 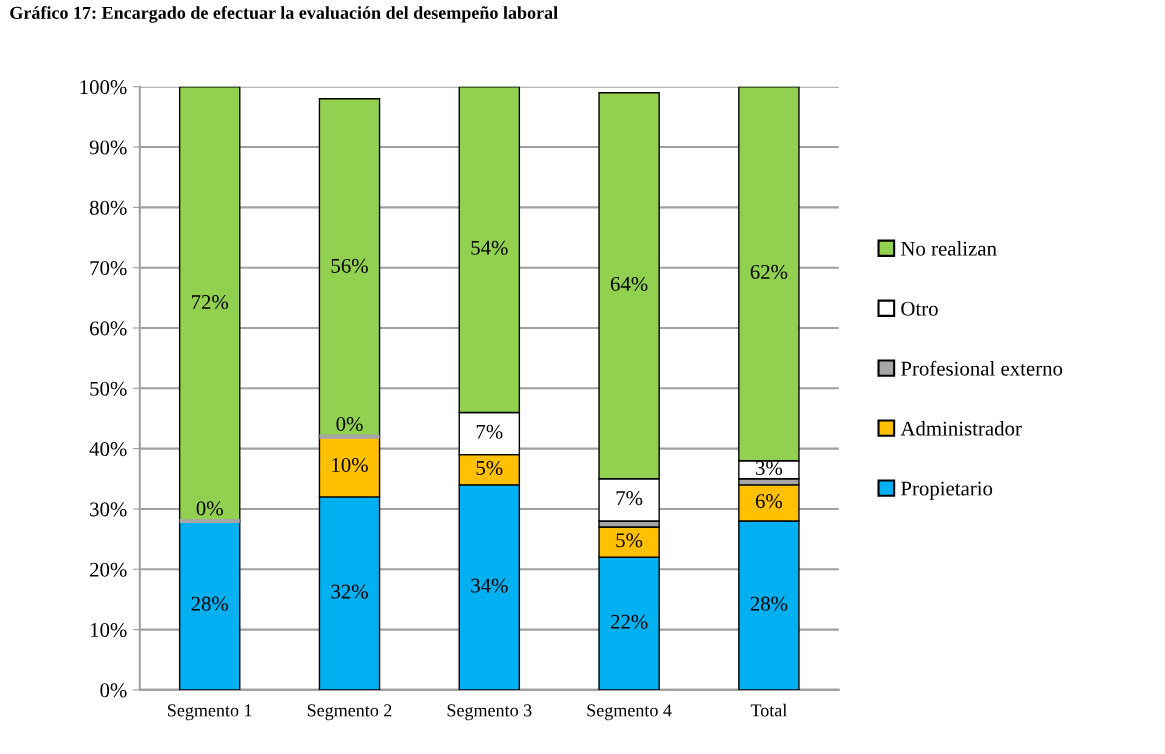 What do you see at coordinates (489, 247) in the screenshot?
I see `data-label: 54%` at bounding box center [489, 247].